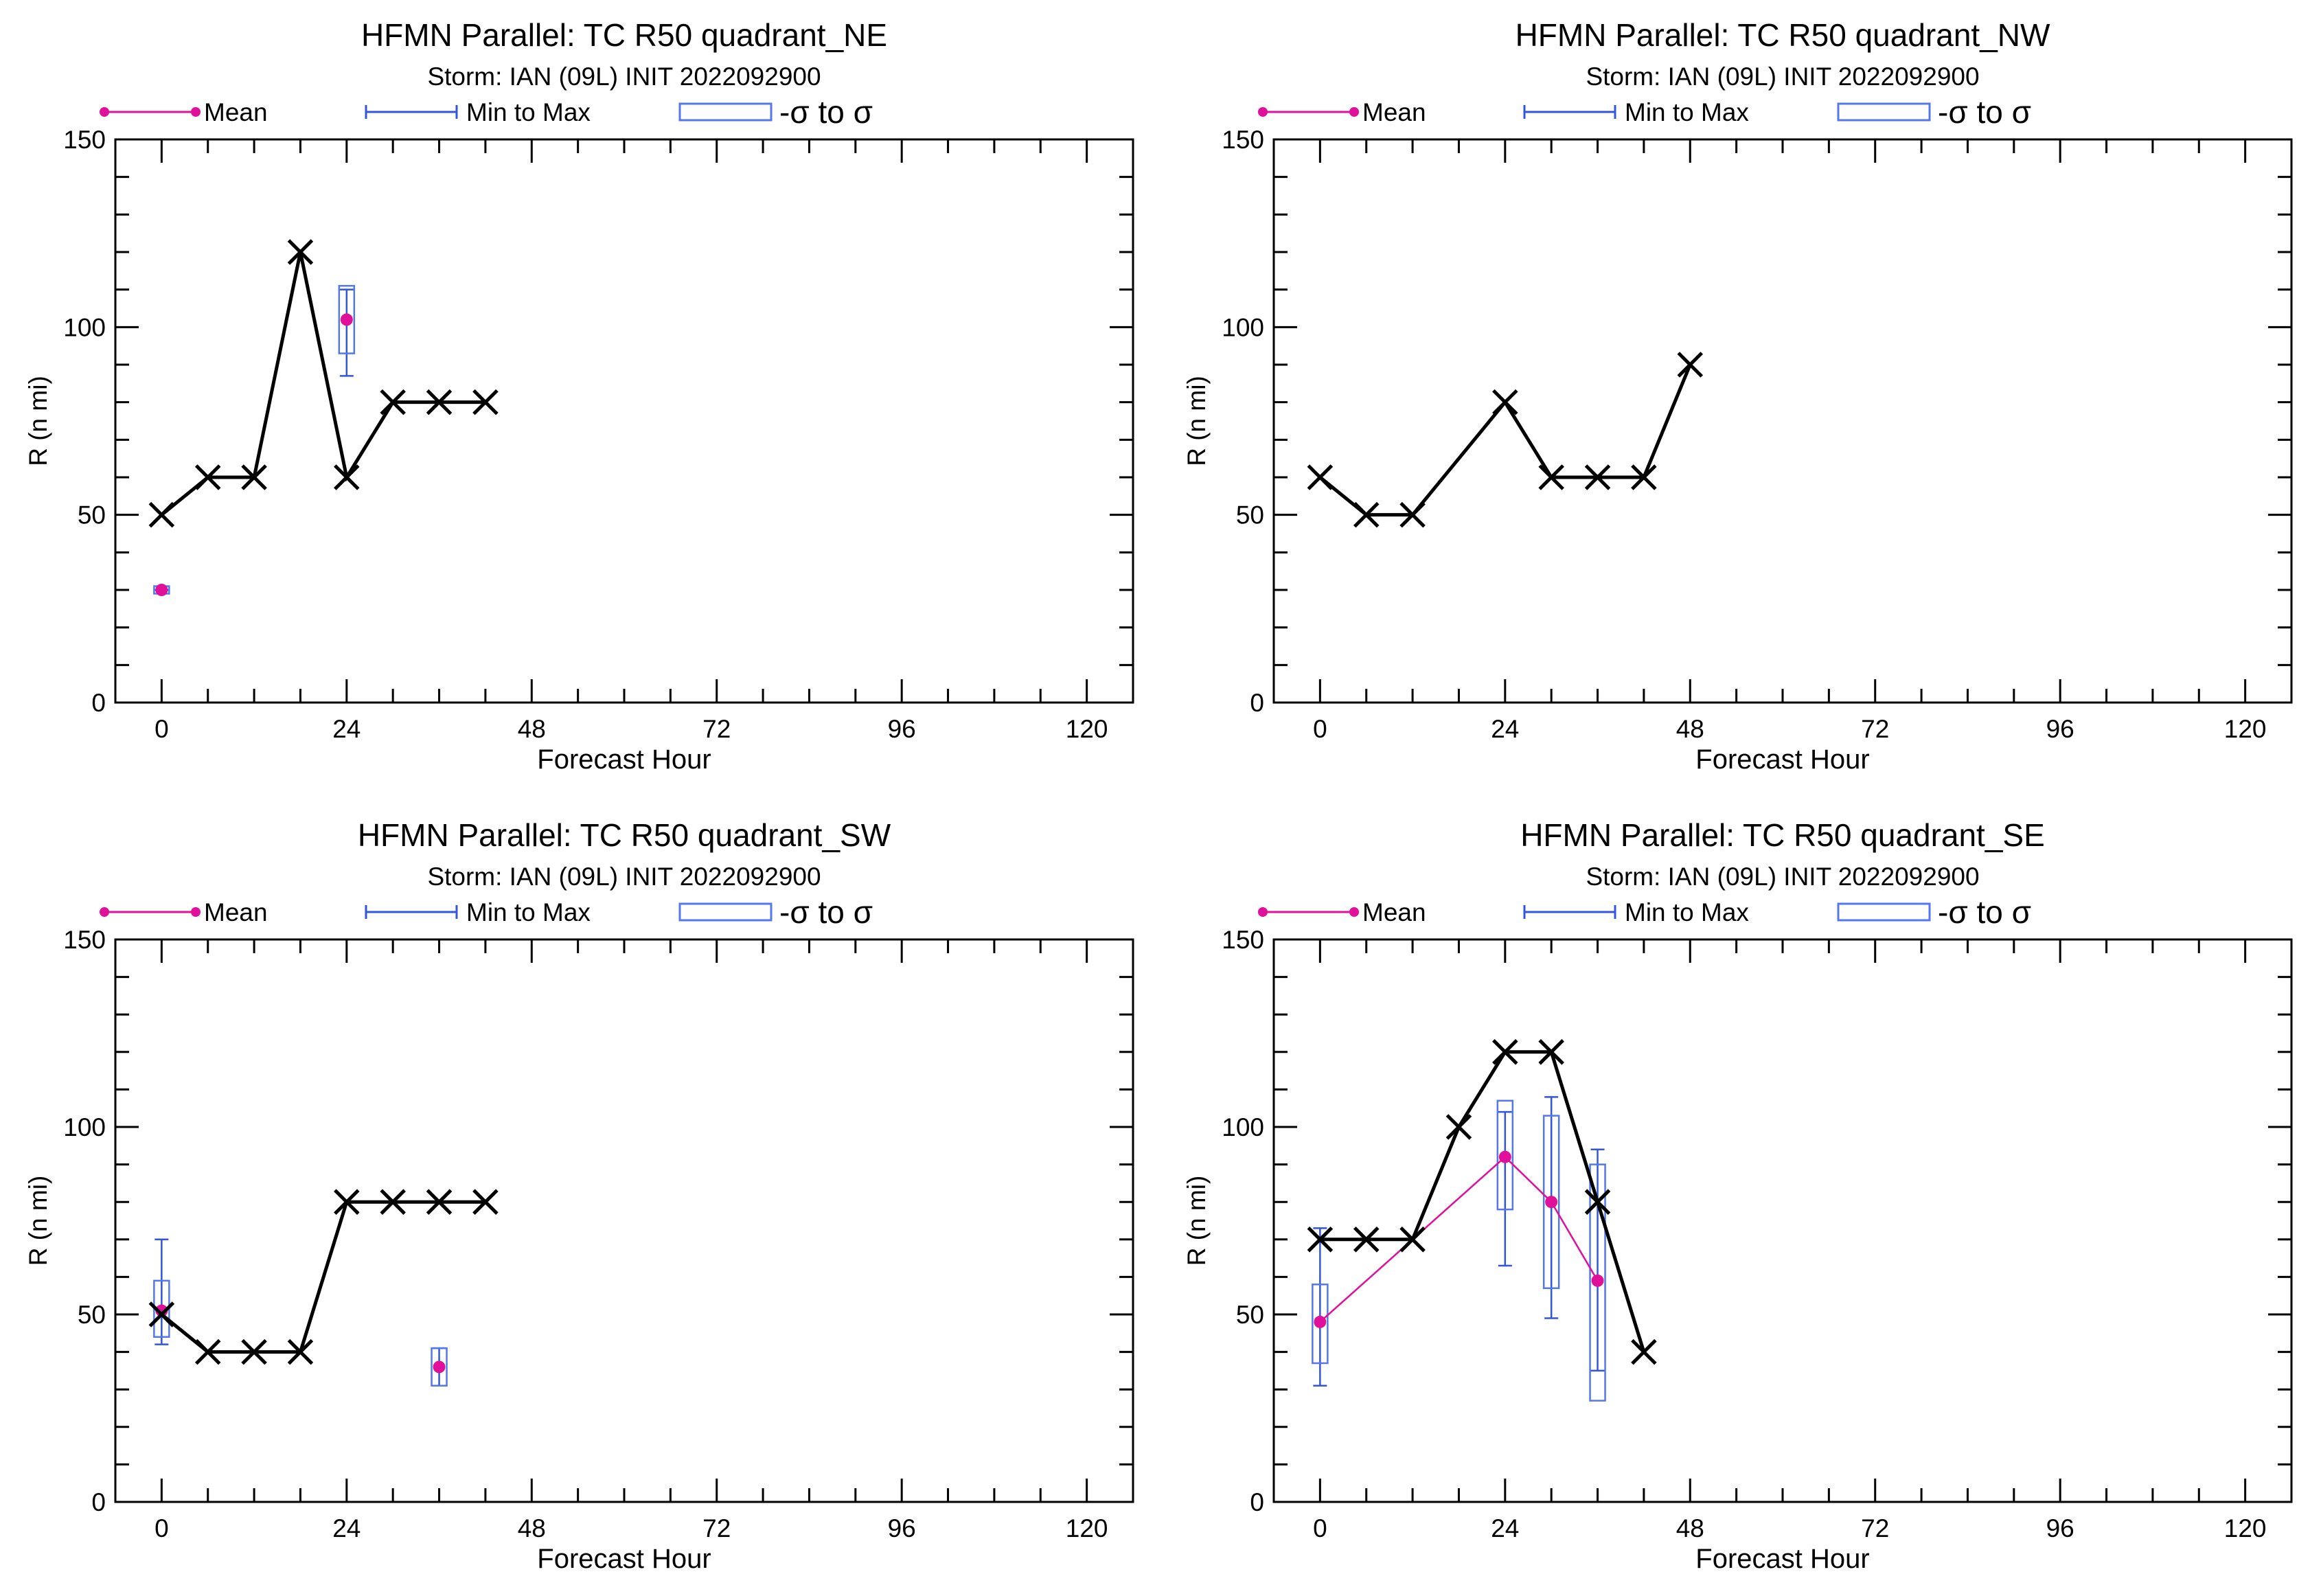 The height and width of the screenshot is (1596, 2310). I want to click on chart-title: HFMN Parallel: TC R50 quadrant_SW, so click(624, 835).